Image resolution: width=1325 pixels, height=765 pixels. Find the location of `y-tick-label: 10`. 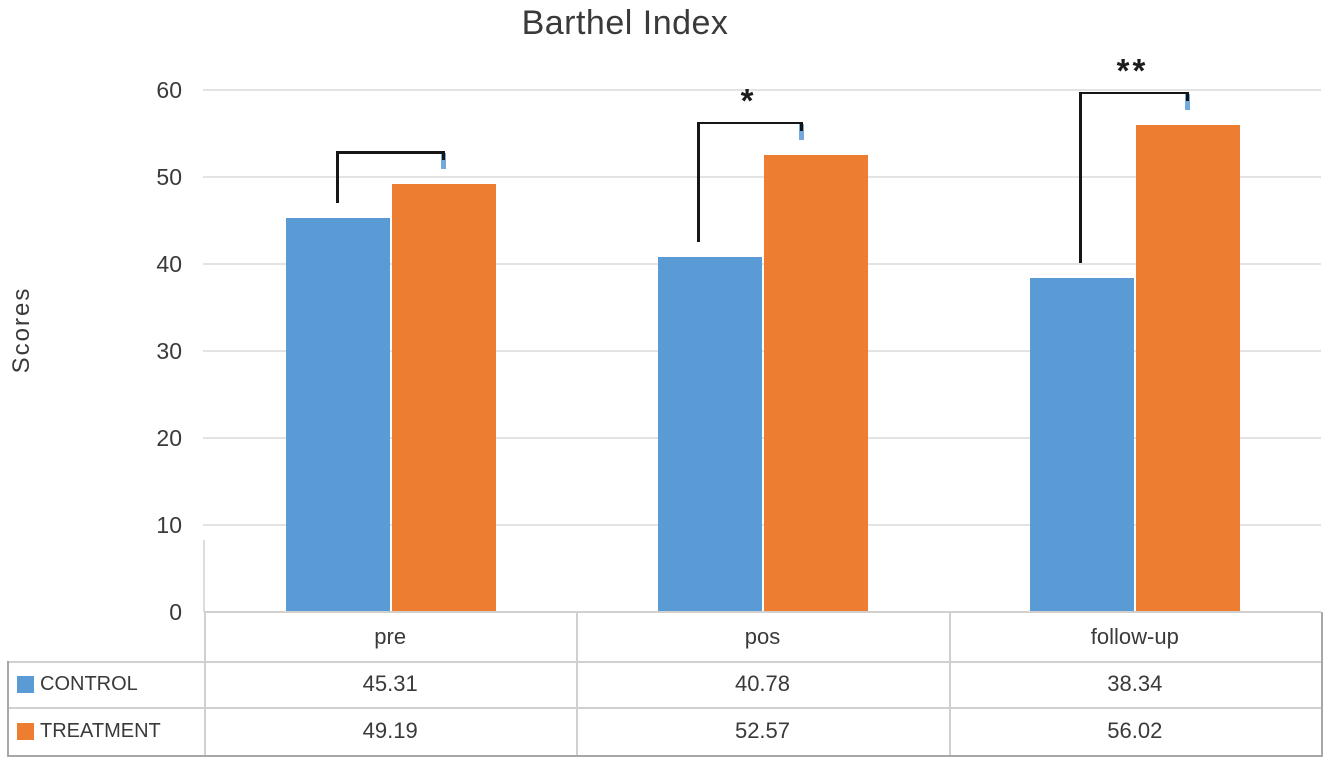

y-tick-label: 10 is located at coordinates (169, 525).